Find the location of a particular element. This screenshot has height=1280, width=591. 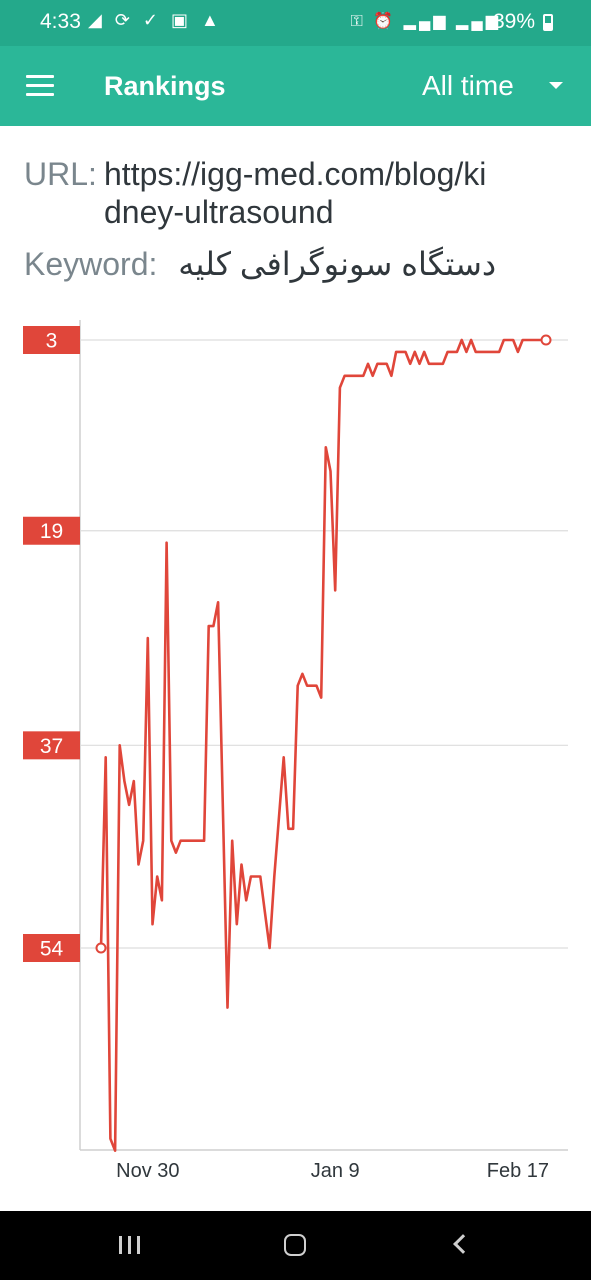

notification-icons: ◢ ⟳ ✓ ▣ ▲ is located at coordinates (155, 20).